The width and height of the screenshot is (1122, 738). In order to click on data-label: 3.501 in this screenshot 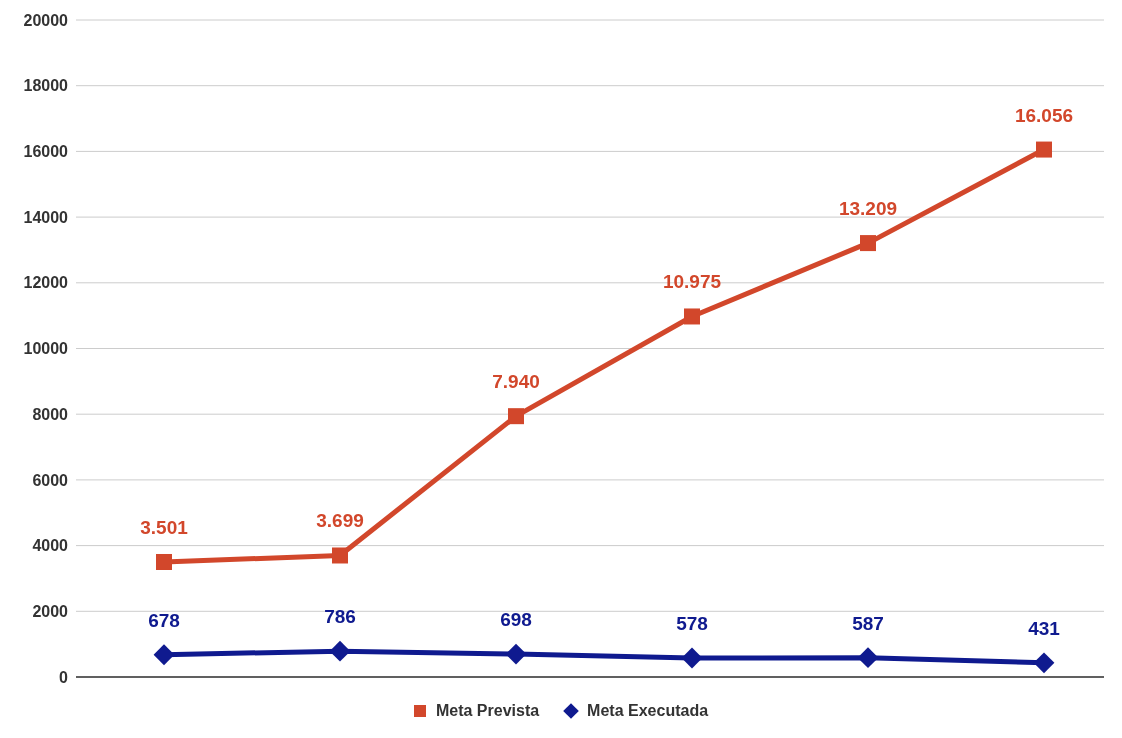, I will do `click(164, 527)`.